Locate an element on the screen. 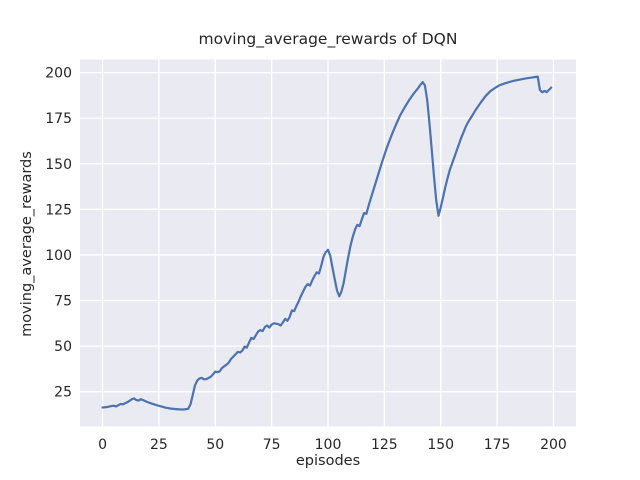  y-tick-label: 100 is located at coordinates (58, 256).